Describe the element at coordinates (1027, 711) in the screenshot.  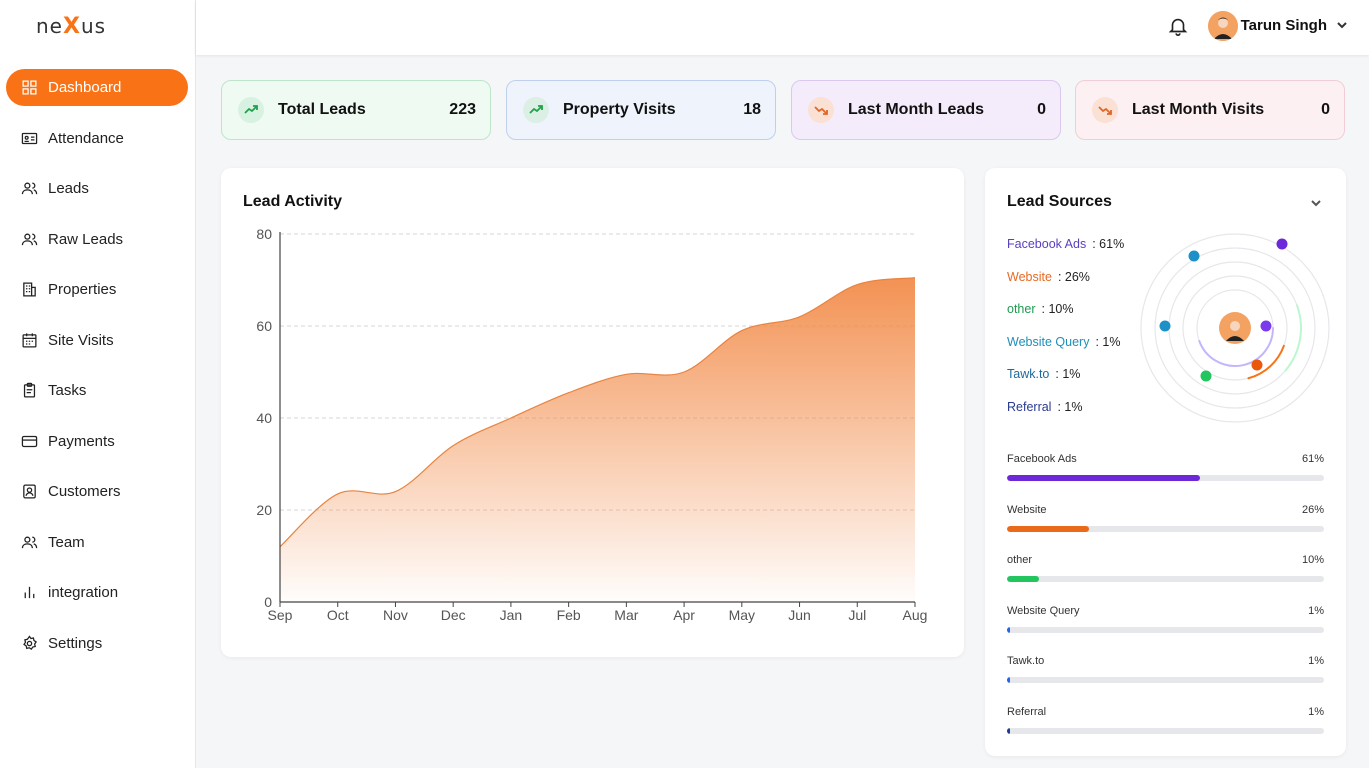
I see `source-bar-label: Referral` at that location.